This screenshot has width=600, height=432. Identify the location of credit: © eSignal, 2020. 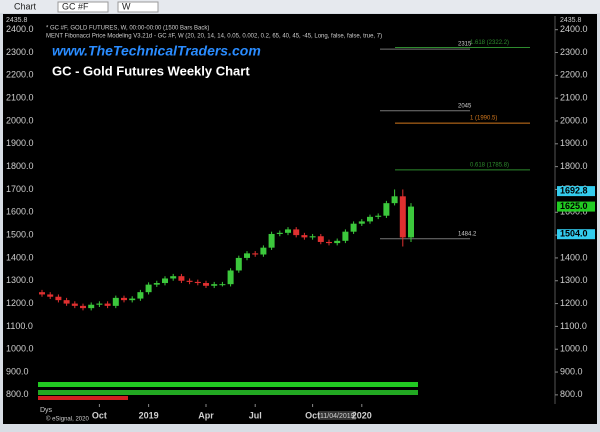
(67, 419).